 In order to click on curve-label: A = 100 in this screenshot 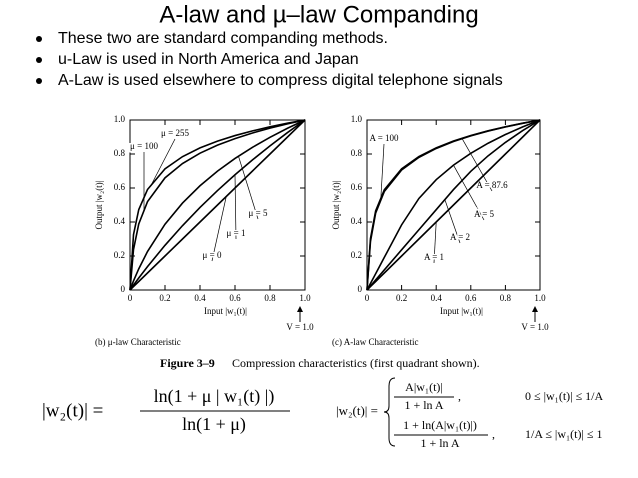, I will do `click(384, 138)`.